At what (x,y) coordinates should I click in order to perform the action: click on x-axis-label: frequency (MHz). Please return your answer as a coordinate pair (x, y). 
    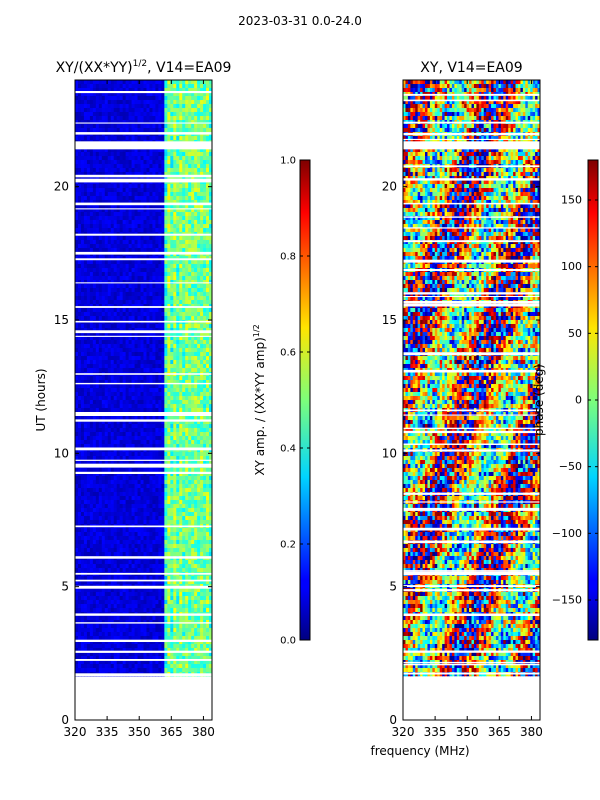
    Looking at the image, I should click on (419, 751).